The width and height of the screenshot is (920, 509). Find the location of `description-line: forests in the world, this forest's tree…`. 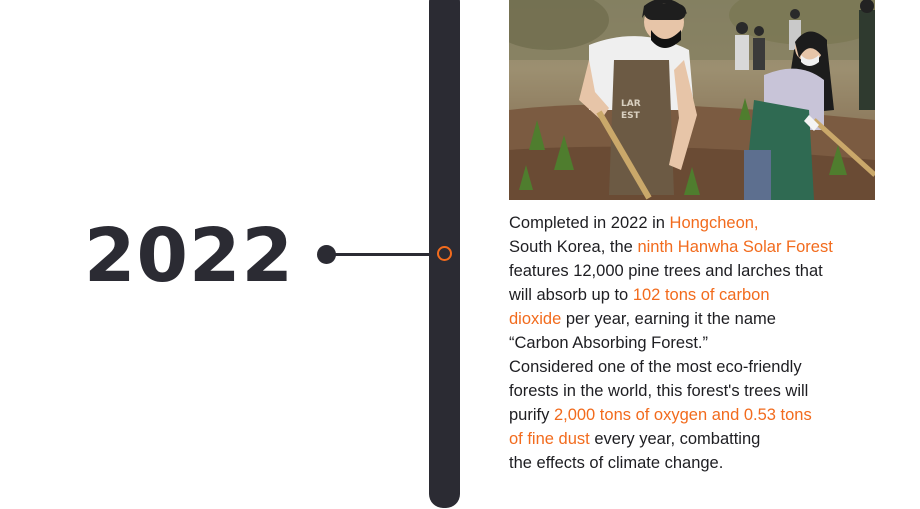

description-line: forests in the world, this forest's tree… is located at coordinates (699, 391).